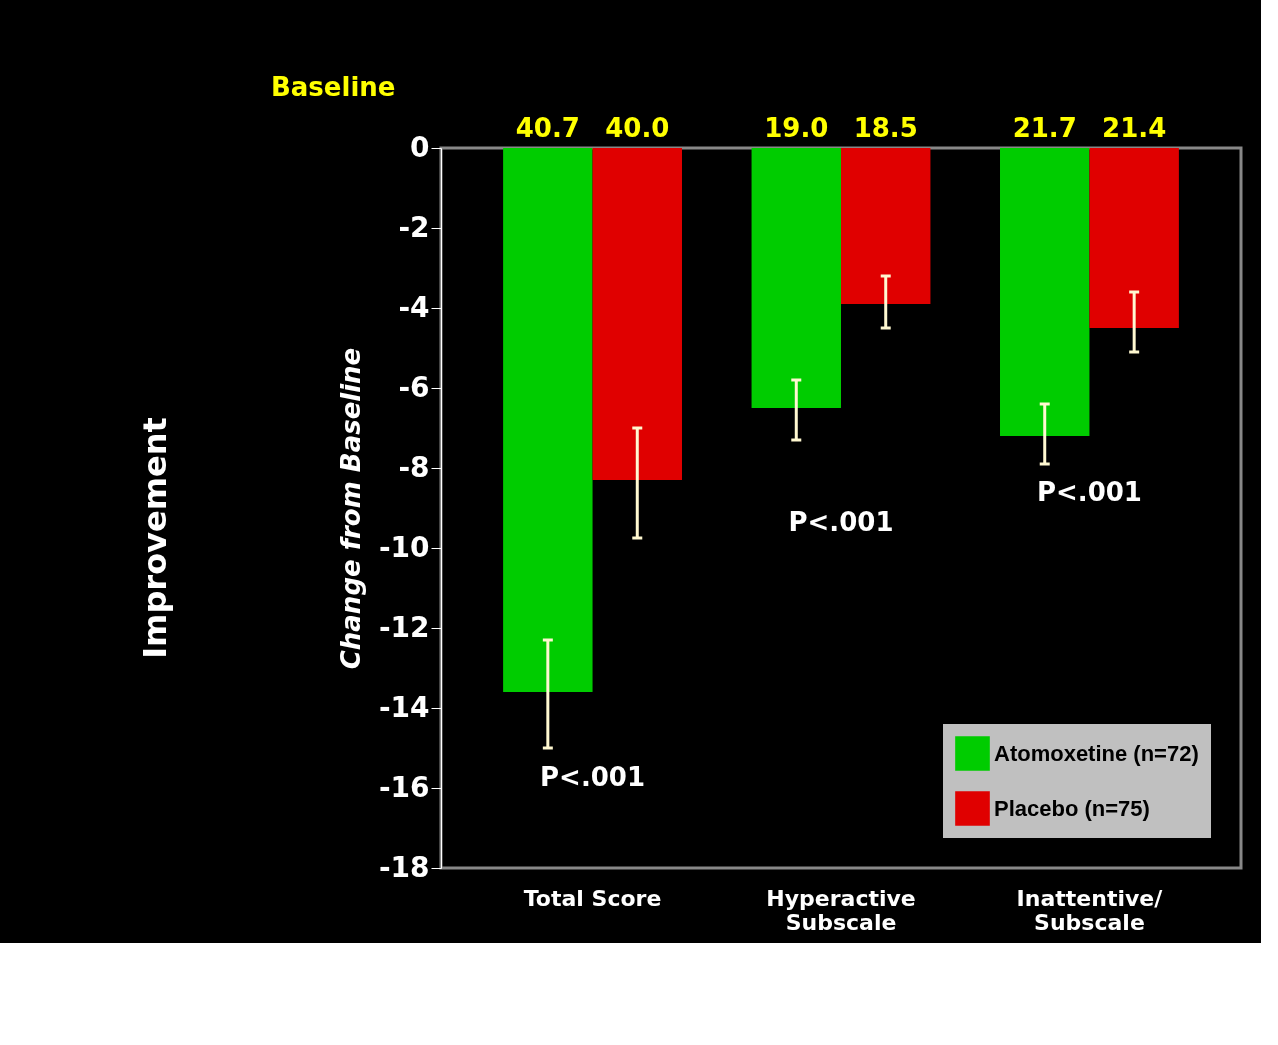 This screenshot has width=1278, height=1045. I want to click on text: Baseline, so click(333, 87).